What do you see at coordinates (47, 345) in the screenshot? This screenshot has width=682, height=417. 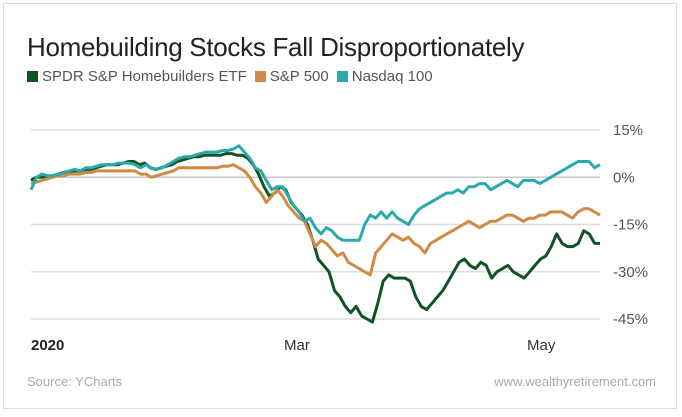 I see `x-tick-label: 2020` at bounding box center [47, 345].